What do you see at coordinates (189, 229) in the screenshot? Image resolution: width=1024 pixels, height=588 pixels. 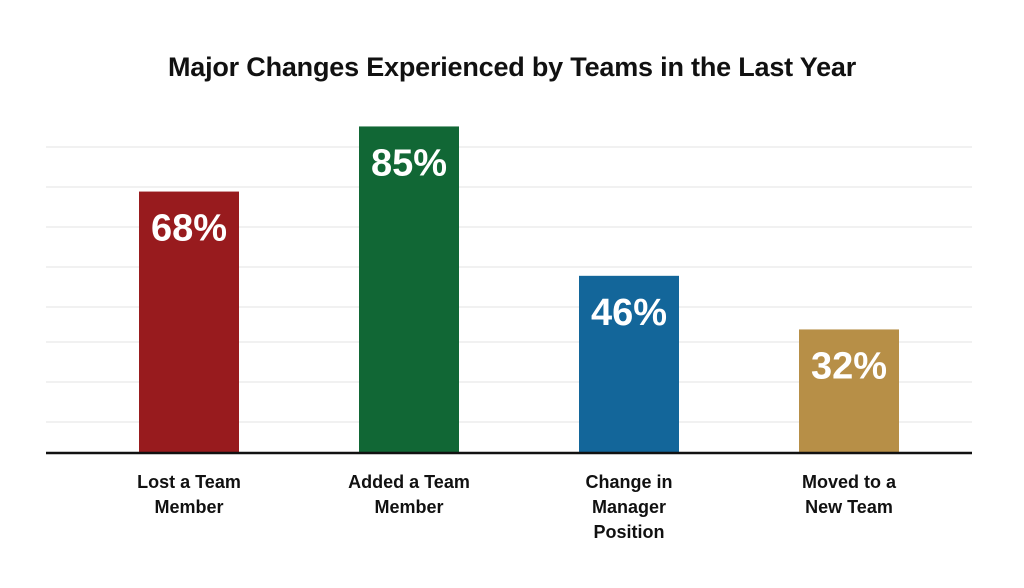 I see `data-label-1: 68%` at bounding box center [189, 229].